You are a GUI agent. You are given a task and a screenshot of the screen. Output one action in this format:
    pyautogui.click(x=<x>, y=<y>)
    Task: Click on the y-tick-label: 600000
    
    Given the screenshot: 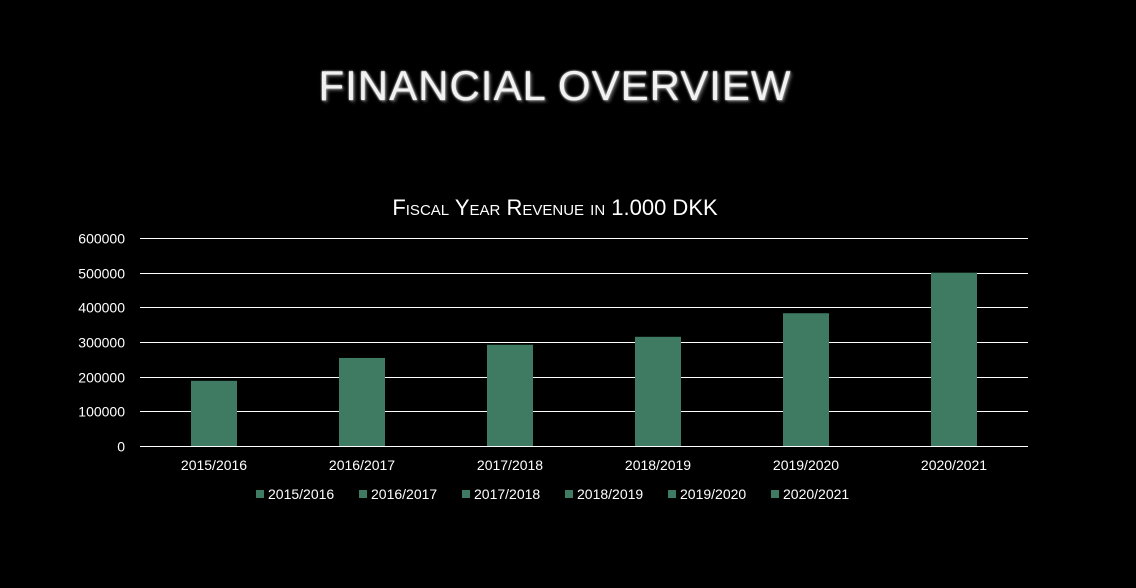 What is the action you would take?
    pyautogui.click(x=101, y=239)
    